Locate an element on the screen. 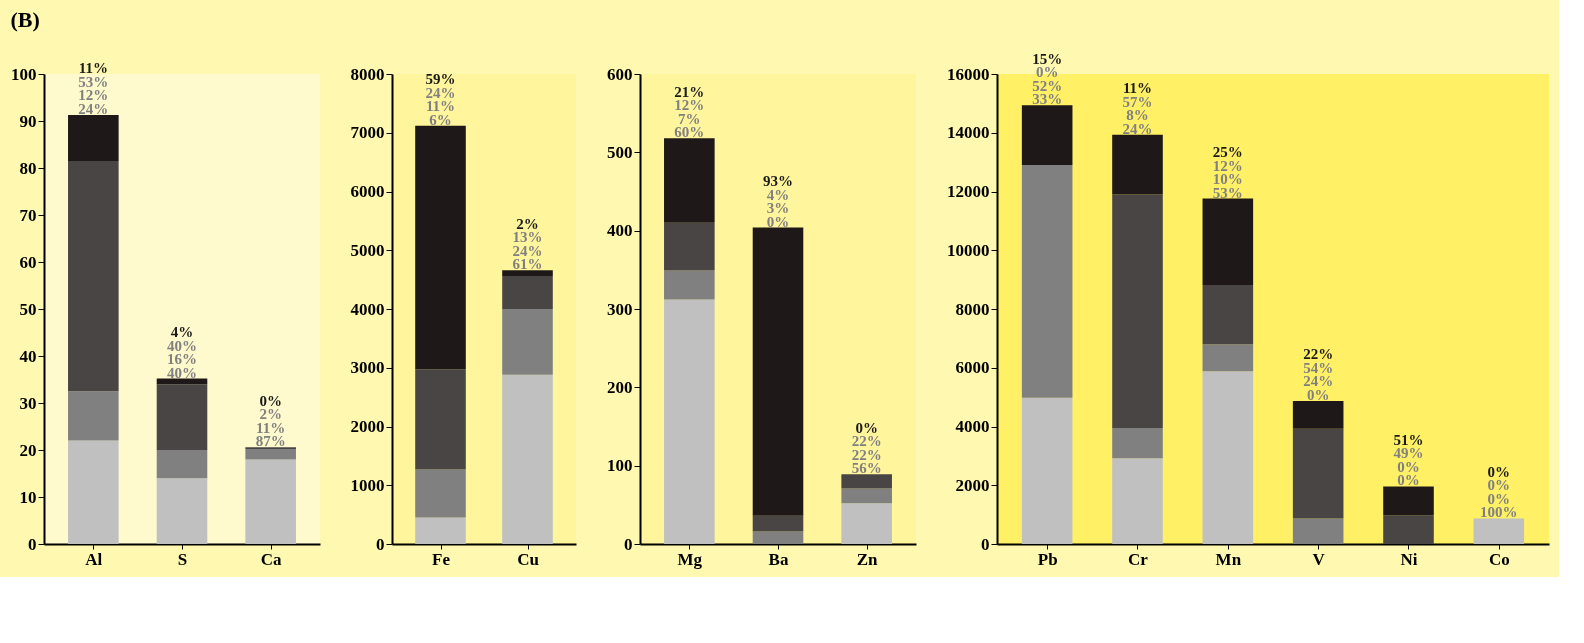  y-tick-label: 400 is located at coordinates (620, 231).